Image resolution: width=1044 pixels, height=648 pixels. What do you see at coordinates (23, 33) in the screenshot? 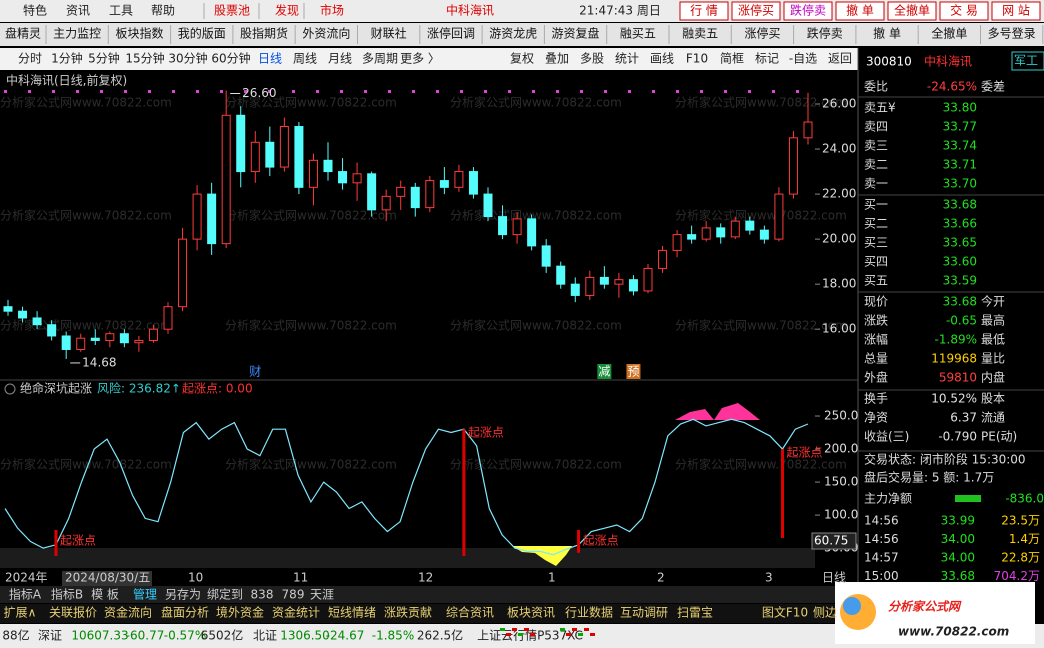
I see `toolbar-button: 盘精灵` at bounding box center [23, 33].